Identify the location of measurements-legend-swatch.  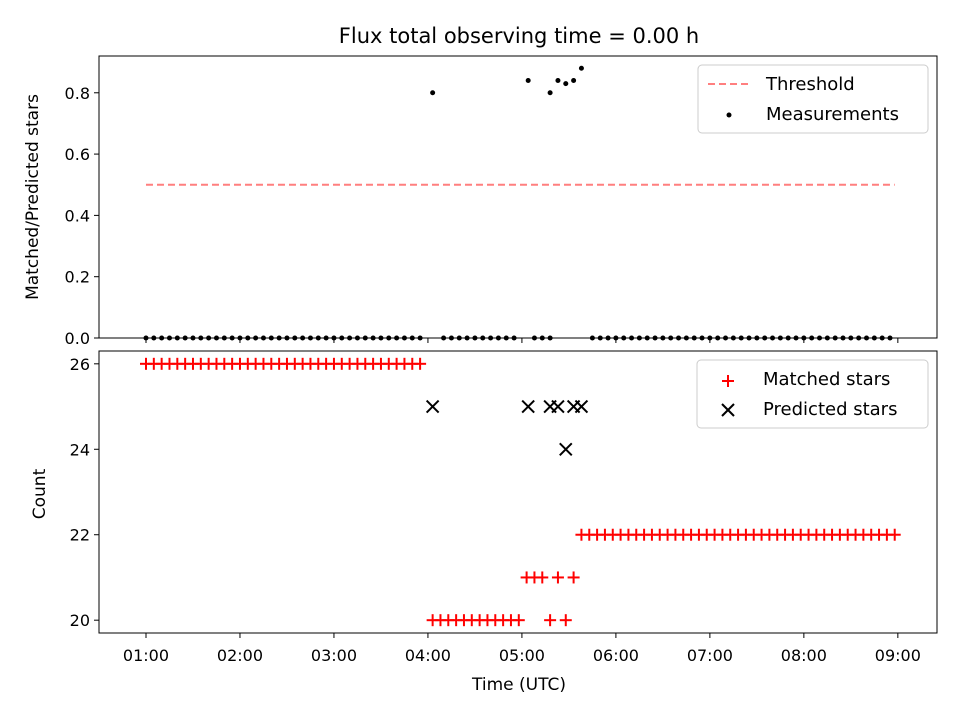
(729, 115).